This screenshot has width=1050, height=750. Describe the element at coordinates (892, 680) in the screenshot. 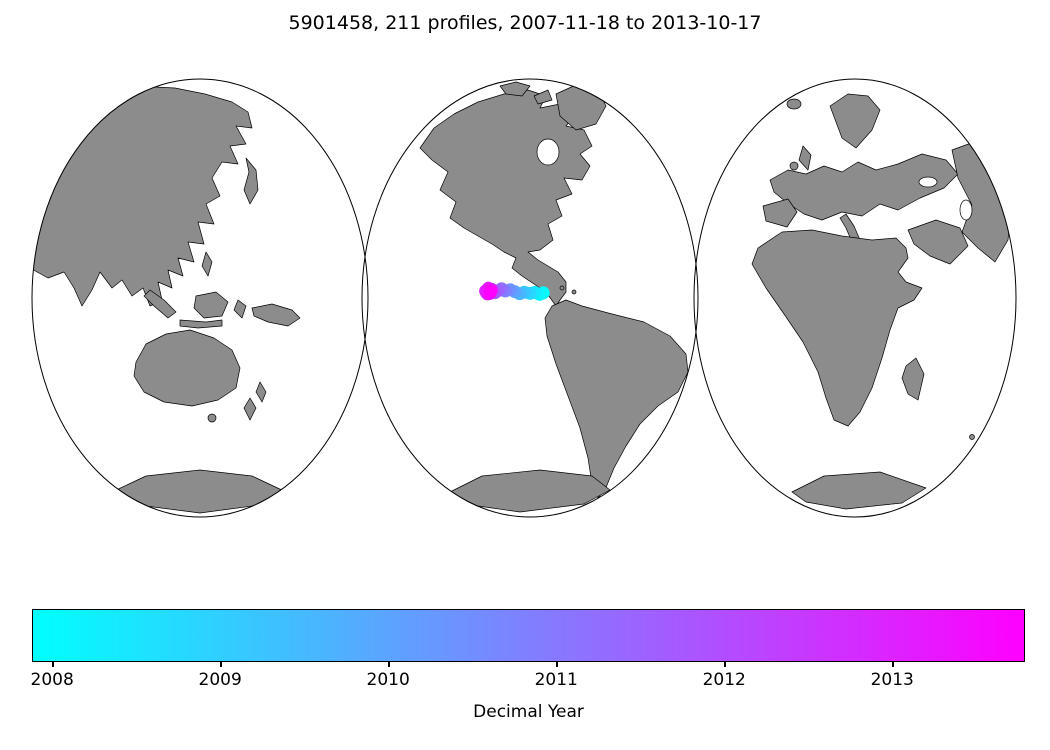

I see `colorbar-tick-label: 2013` at that location.